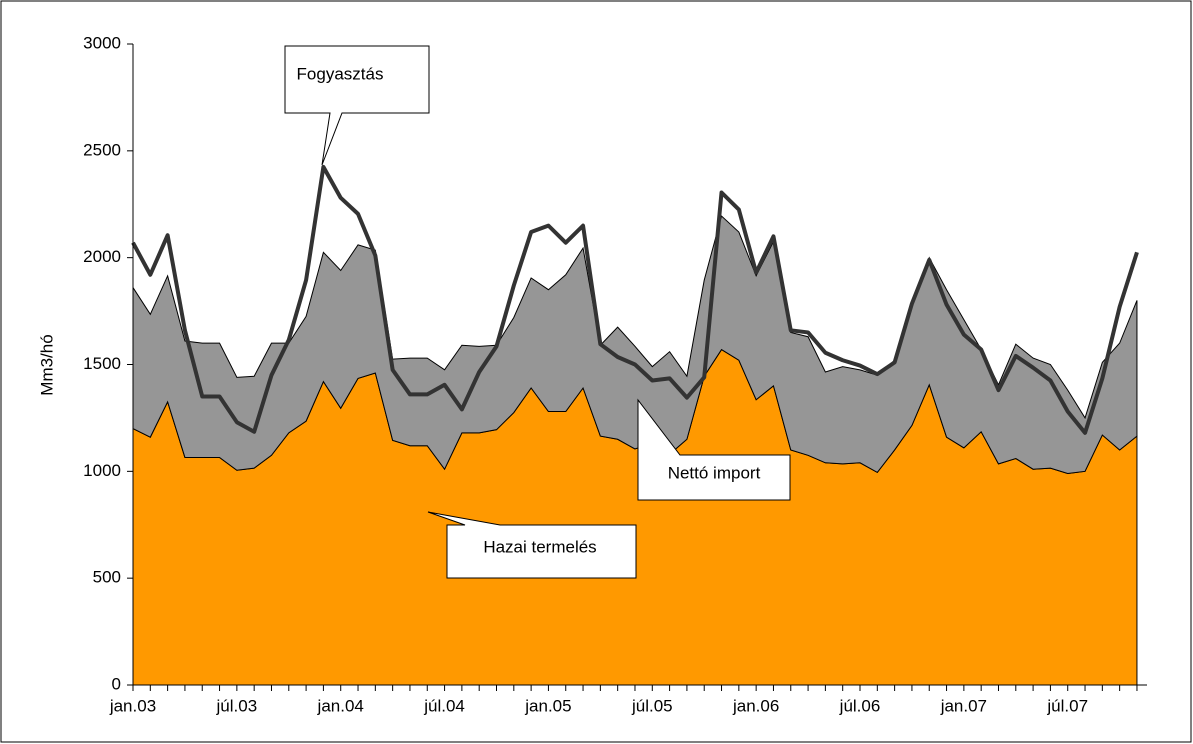 The height and width of the screenshot is (744, 1193). What do you see at coordinates (46, 364) in the screenshot?
I see `y-axis-label: Mm3/hó` at bounding box center [46, 364].